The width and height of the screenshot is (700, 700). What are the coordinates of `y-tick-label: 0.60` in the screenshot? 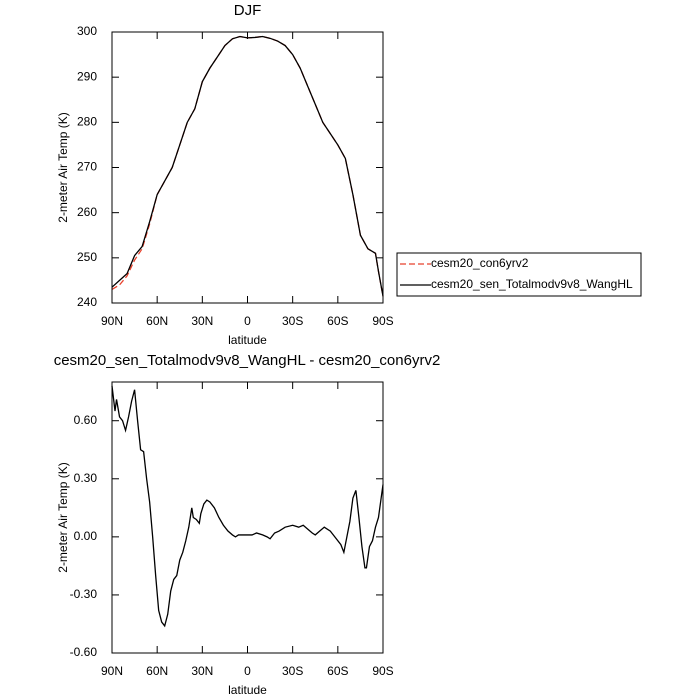 It's located at (86, 420).